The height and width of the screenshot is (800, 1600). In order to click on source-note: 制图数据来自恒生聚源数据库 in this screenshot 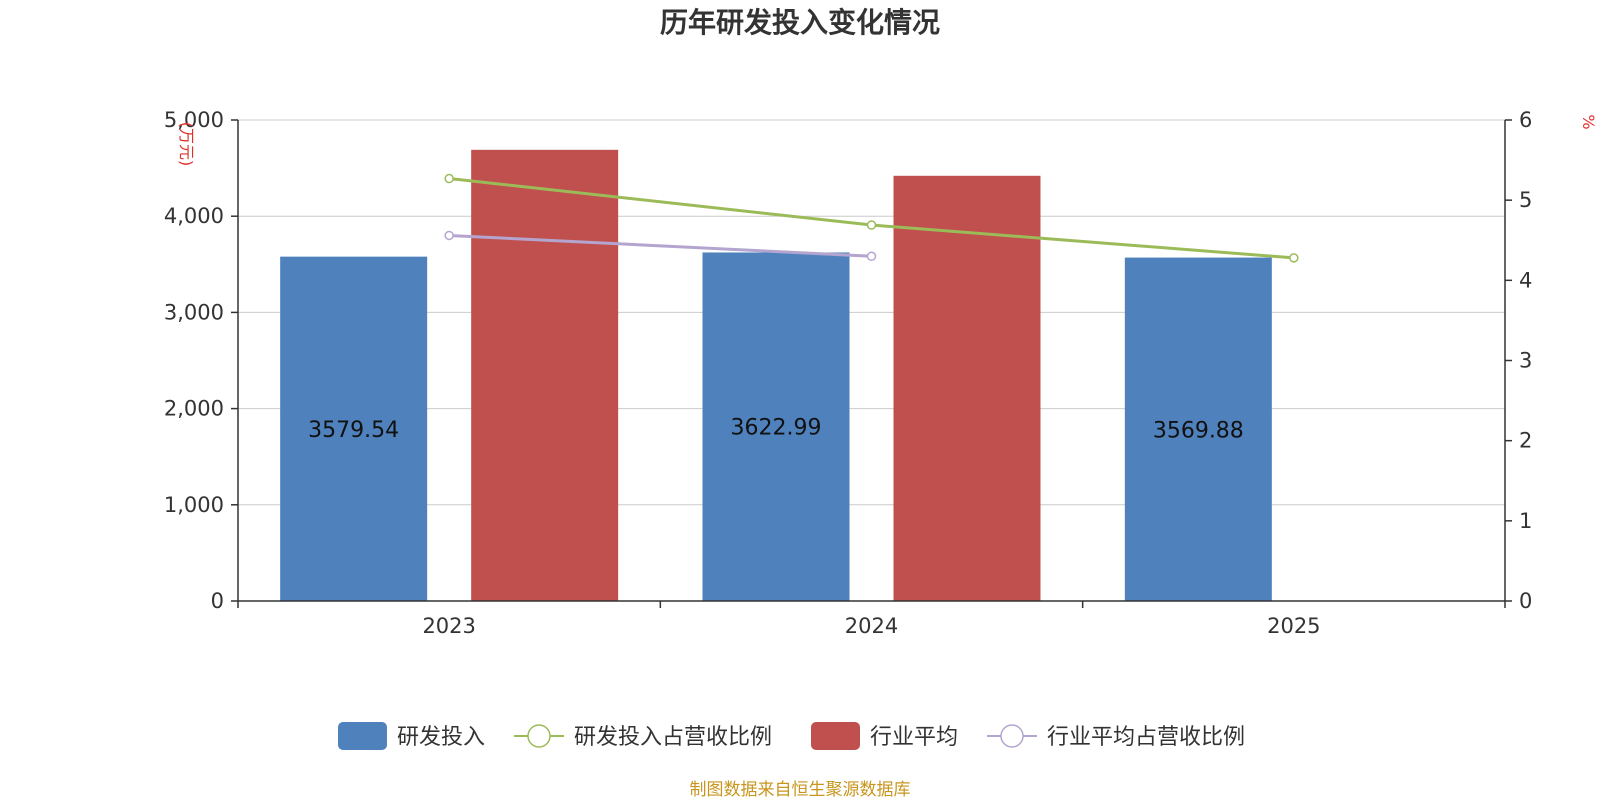, I will do `click(800, 790)`.